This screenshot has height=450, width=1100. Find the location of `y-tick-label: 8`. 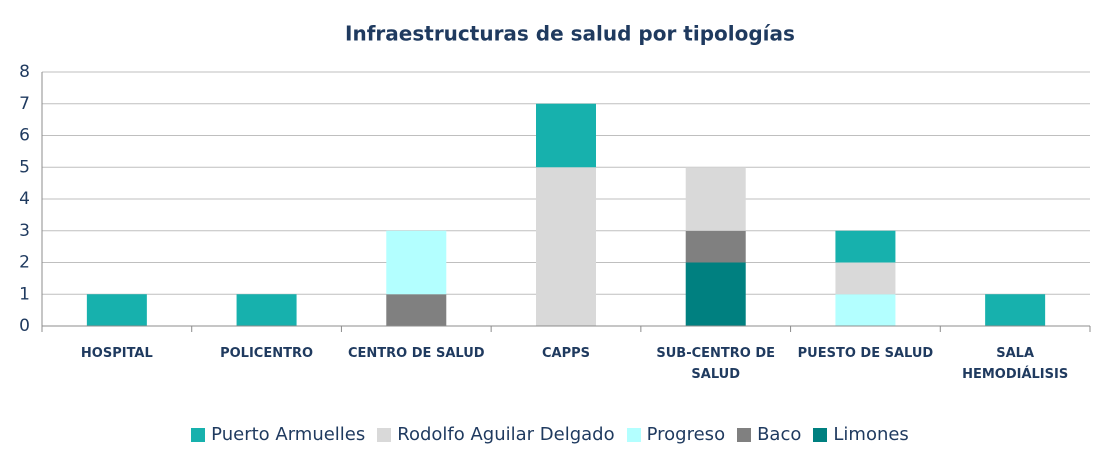

y-tick-label: 8 is located at coordinates (24, 72).